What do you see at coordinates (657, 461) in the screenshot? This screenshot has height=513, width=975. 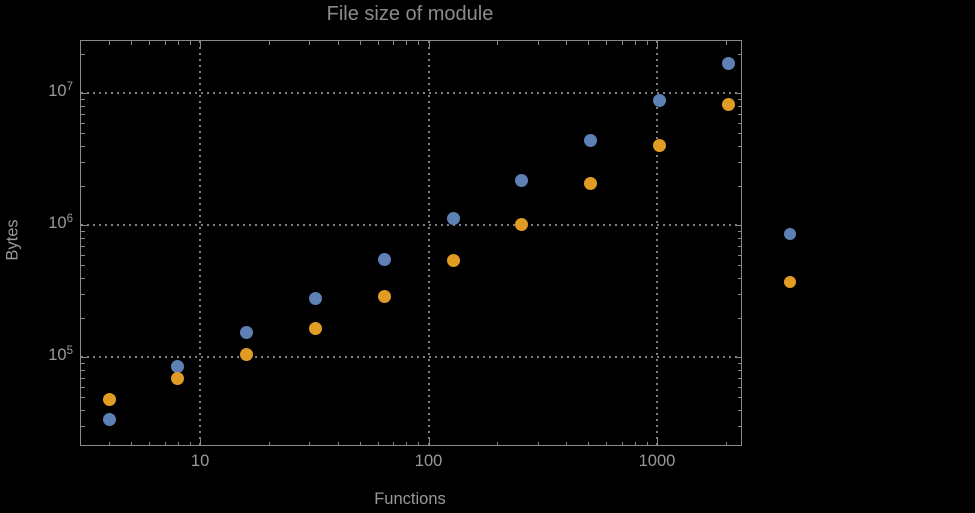 I see `x-tick-label: 1000` at bounding box center [657, 461].